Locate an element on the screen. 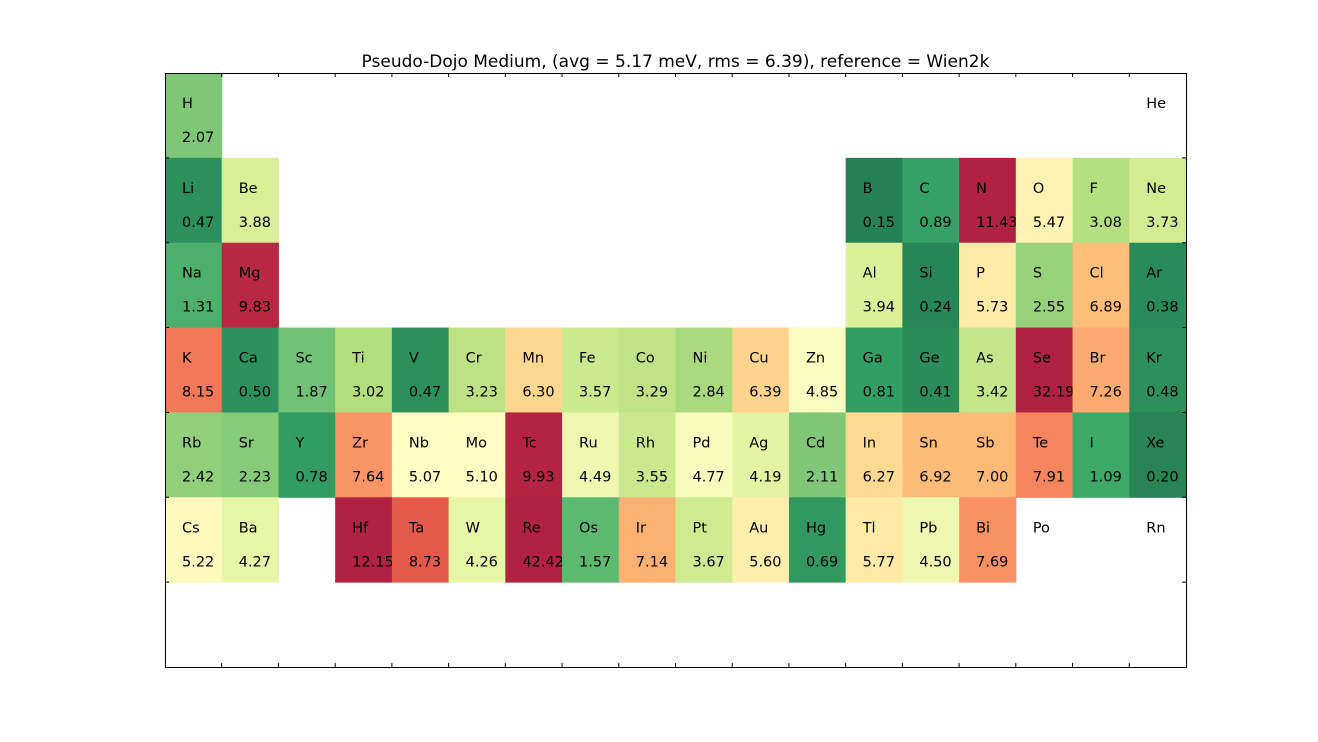 This screenshot has height=742, width=1318. element-cell-au: Au 5.60 is located at coordinates (761, 540).